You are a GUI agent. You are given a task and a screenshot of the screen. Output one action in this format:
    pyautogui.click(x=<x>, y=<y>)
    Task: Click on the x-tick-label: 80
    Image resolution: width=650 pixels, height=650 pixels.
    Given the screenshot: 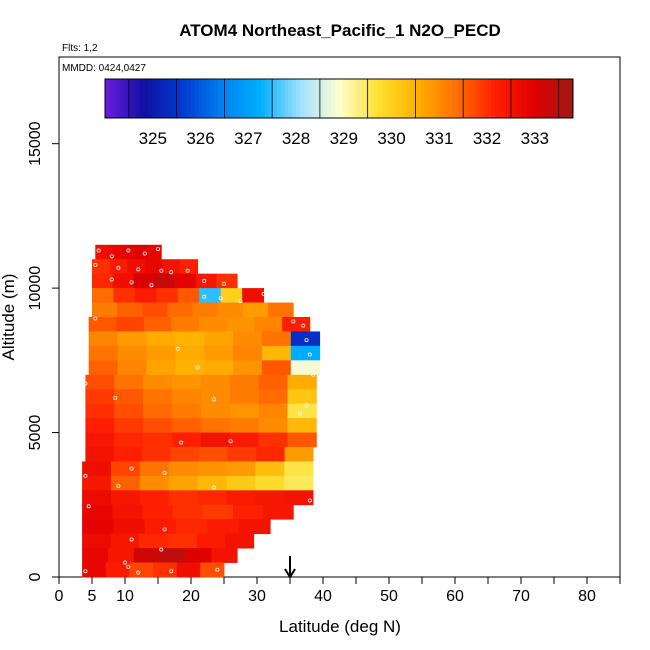 What is the action you would take?
    pyautogui.click(x=587, y=596)
    